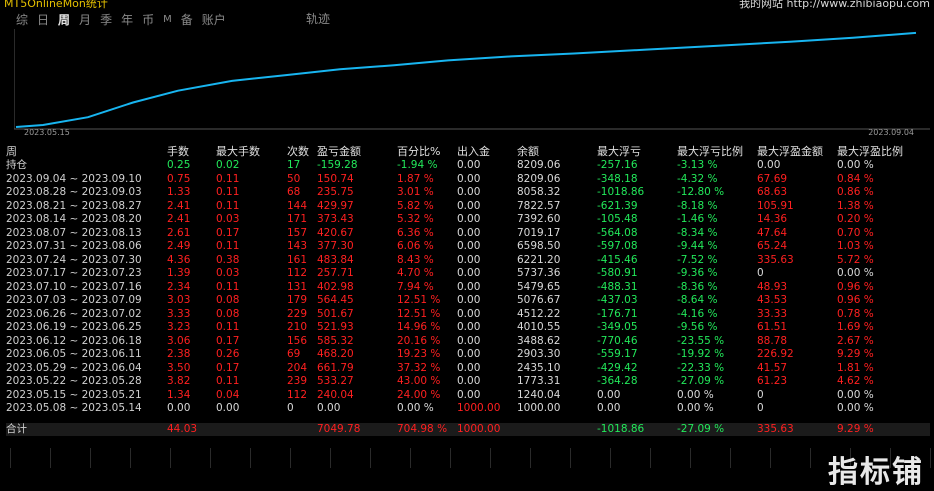 This screenshot has height=491, width=934. What do you see at coordinates (697, 178) in the screenshot?
I see `cell: -4.32 %` at bounding box center [697, 178].